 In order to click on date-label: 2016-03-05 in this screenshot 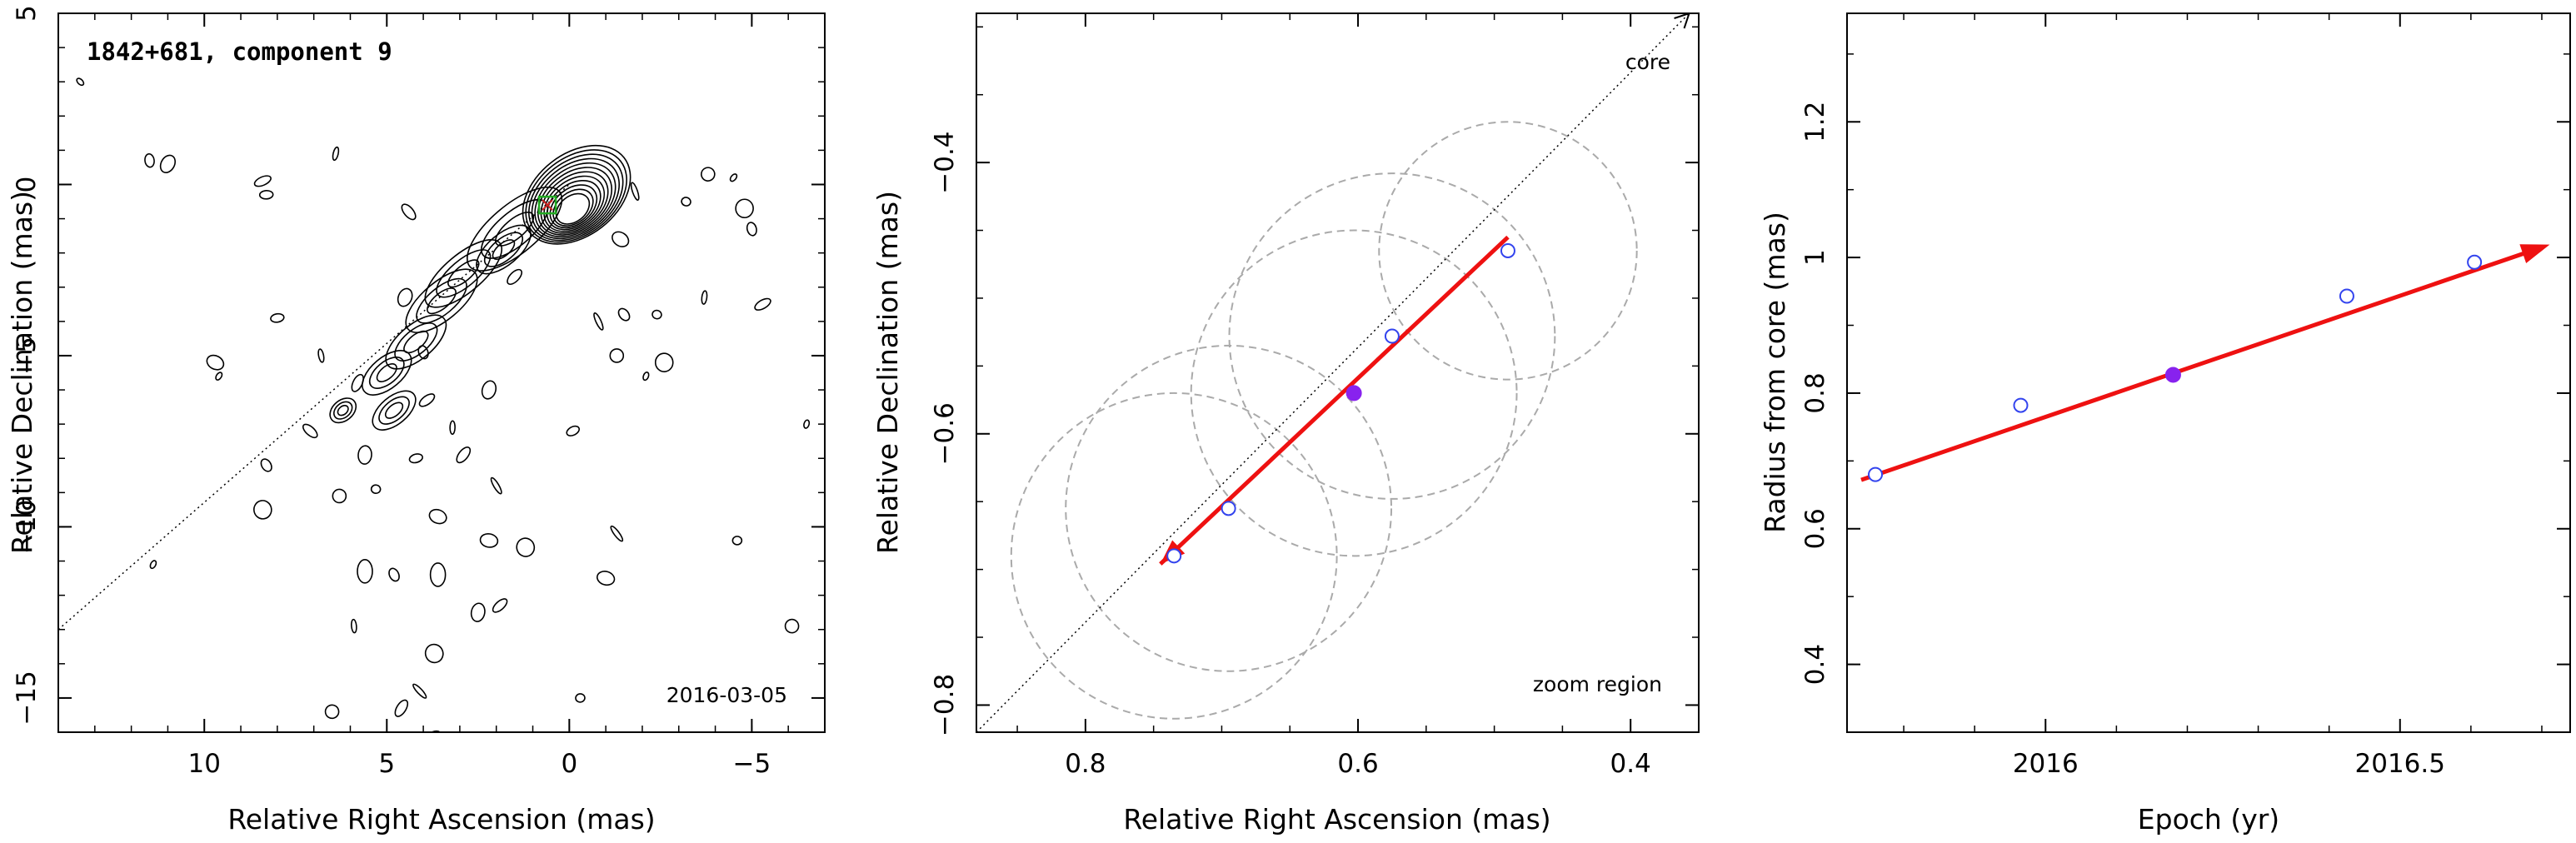, I will do `click(726, 695)`.